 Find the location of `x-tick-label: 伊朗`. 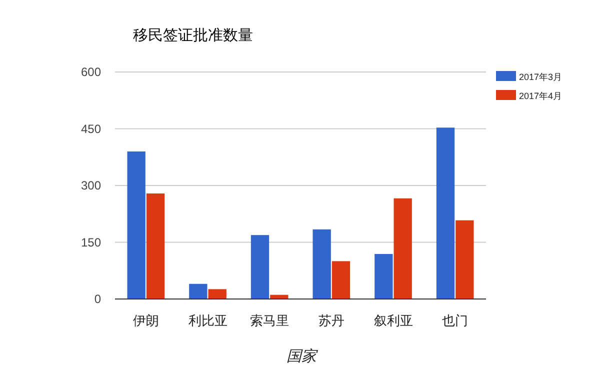

x-tick-label: 伊朗 is located at coordinates (145, 320).